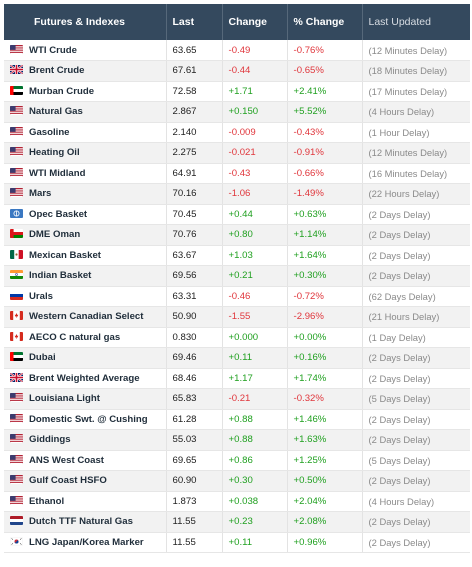  I want to click on row-name-cell: Opec Basket, so click(85, 214).